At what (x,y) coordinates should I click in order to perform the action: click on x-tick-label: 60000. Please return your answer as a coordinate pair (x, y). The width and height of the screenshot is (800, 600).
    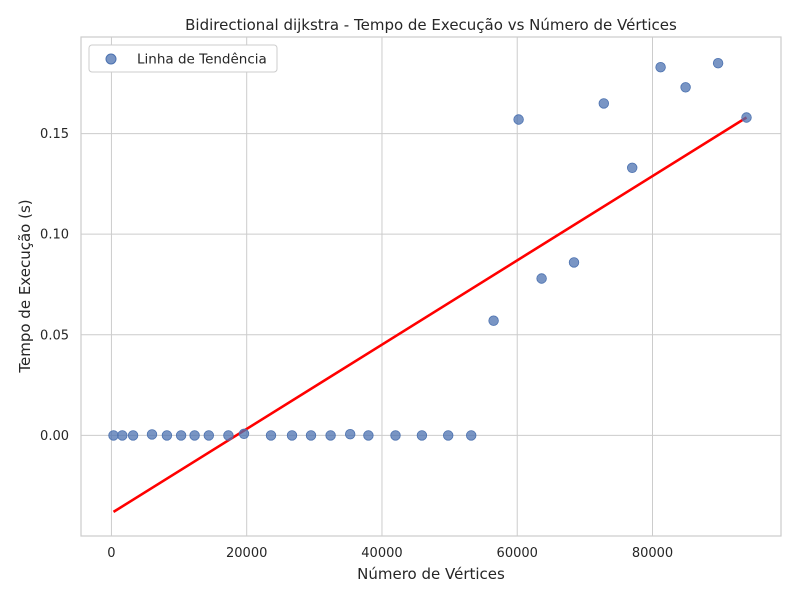
    Looking at the image, I should click on (517, 553).